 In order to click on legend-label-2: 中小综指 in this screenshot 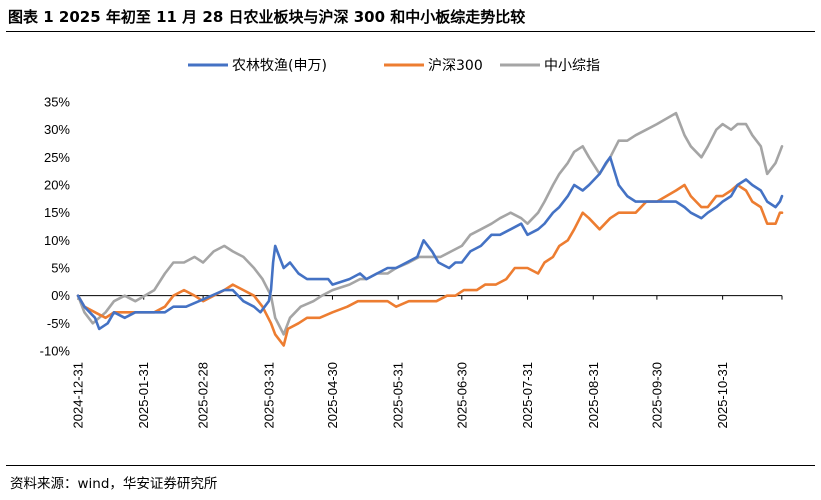, I will do `click(572, 66)`.